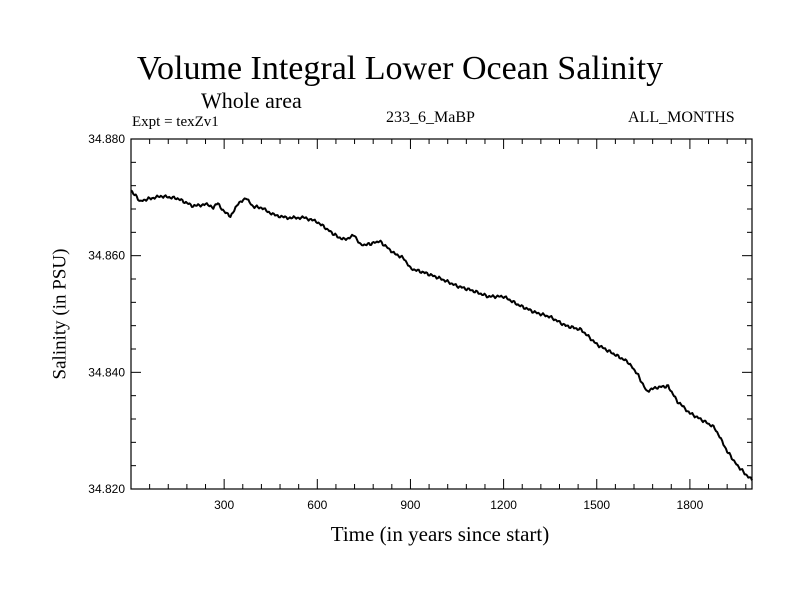 The image size is (800, 600). What do you see at coordinates (410, 505) in the screenshot?
I see `x-tick-label: 900` at bounding box center [410, 505].